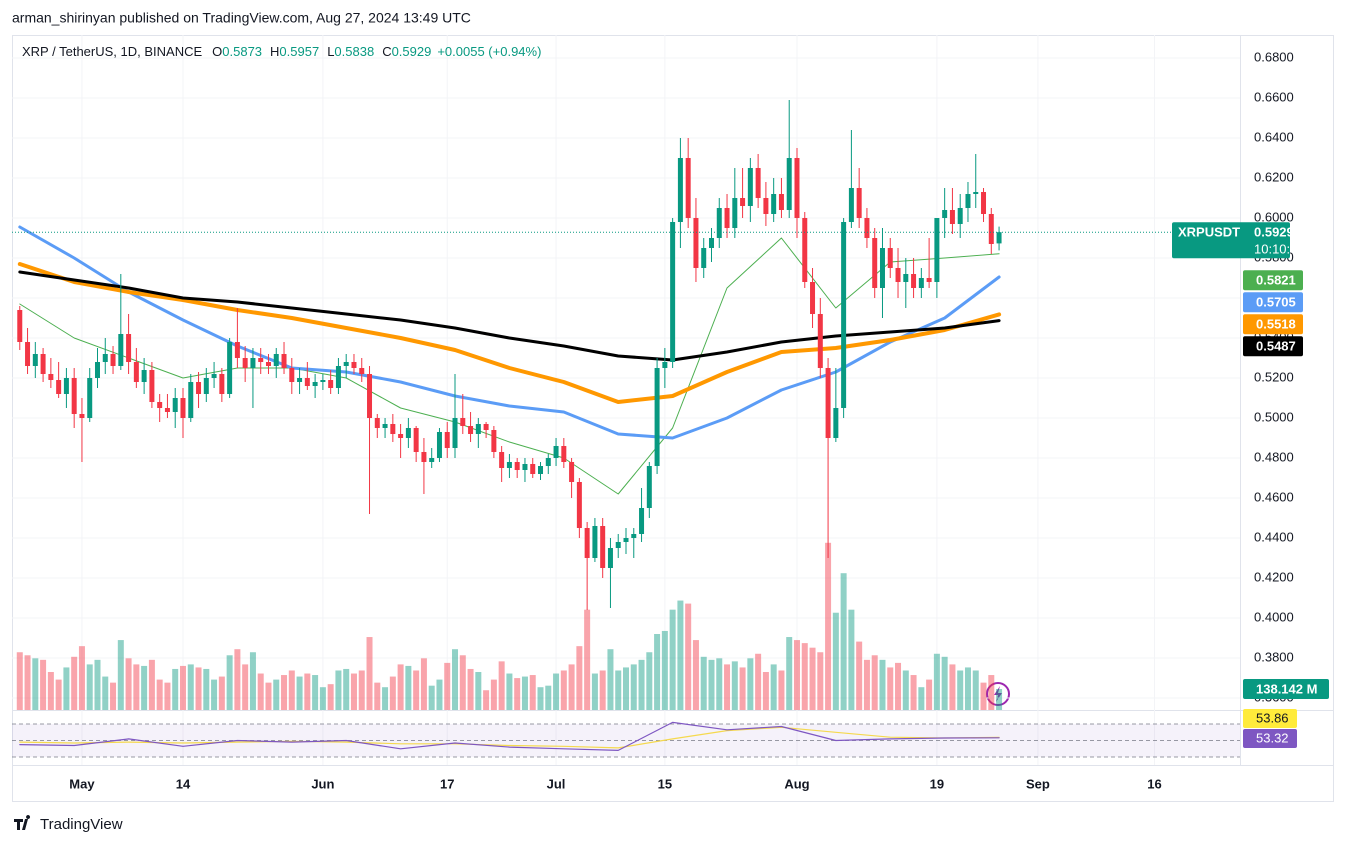  I want to click on x-tick-label: May, so click(82, 783).